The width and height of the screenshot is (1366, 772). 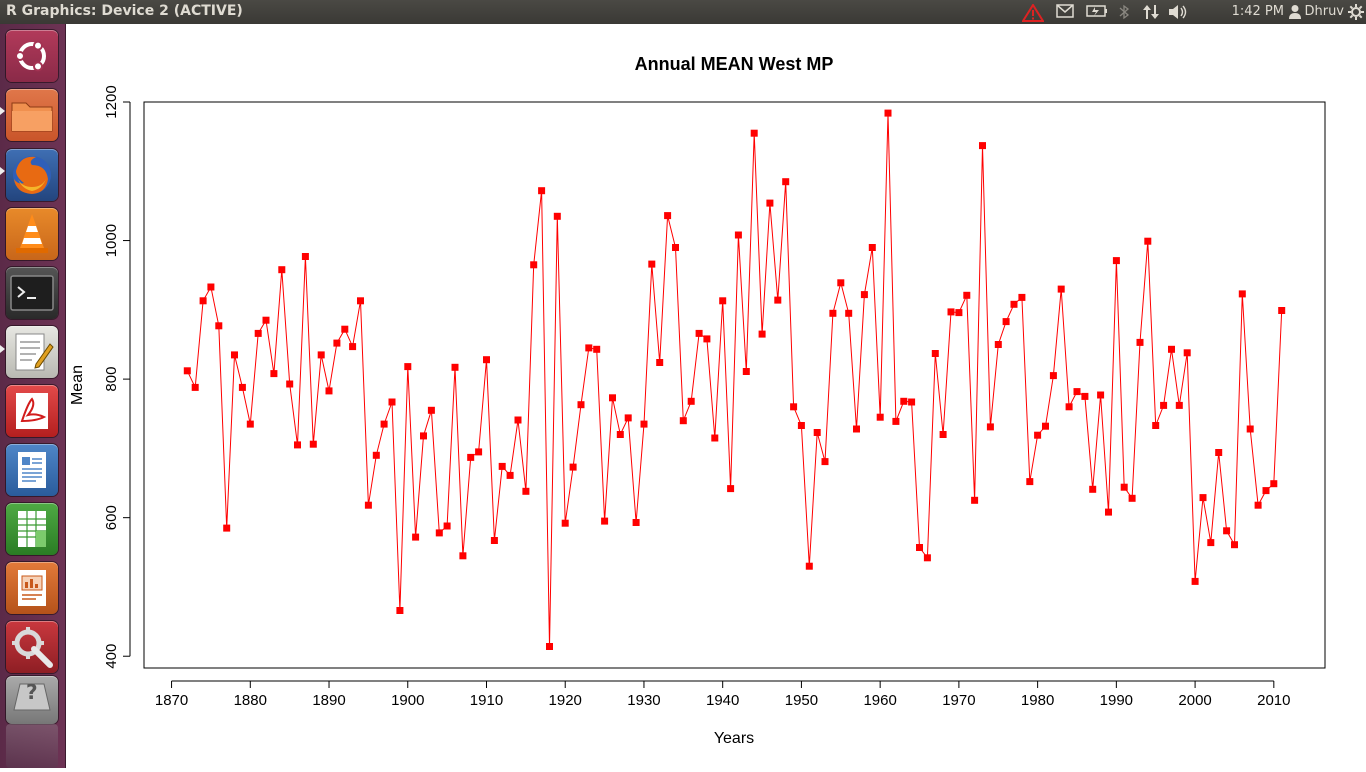 I want to click on y-tick-label-1000: 1000, so click(x=111, y=240).